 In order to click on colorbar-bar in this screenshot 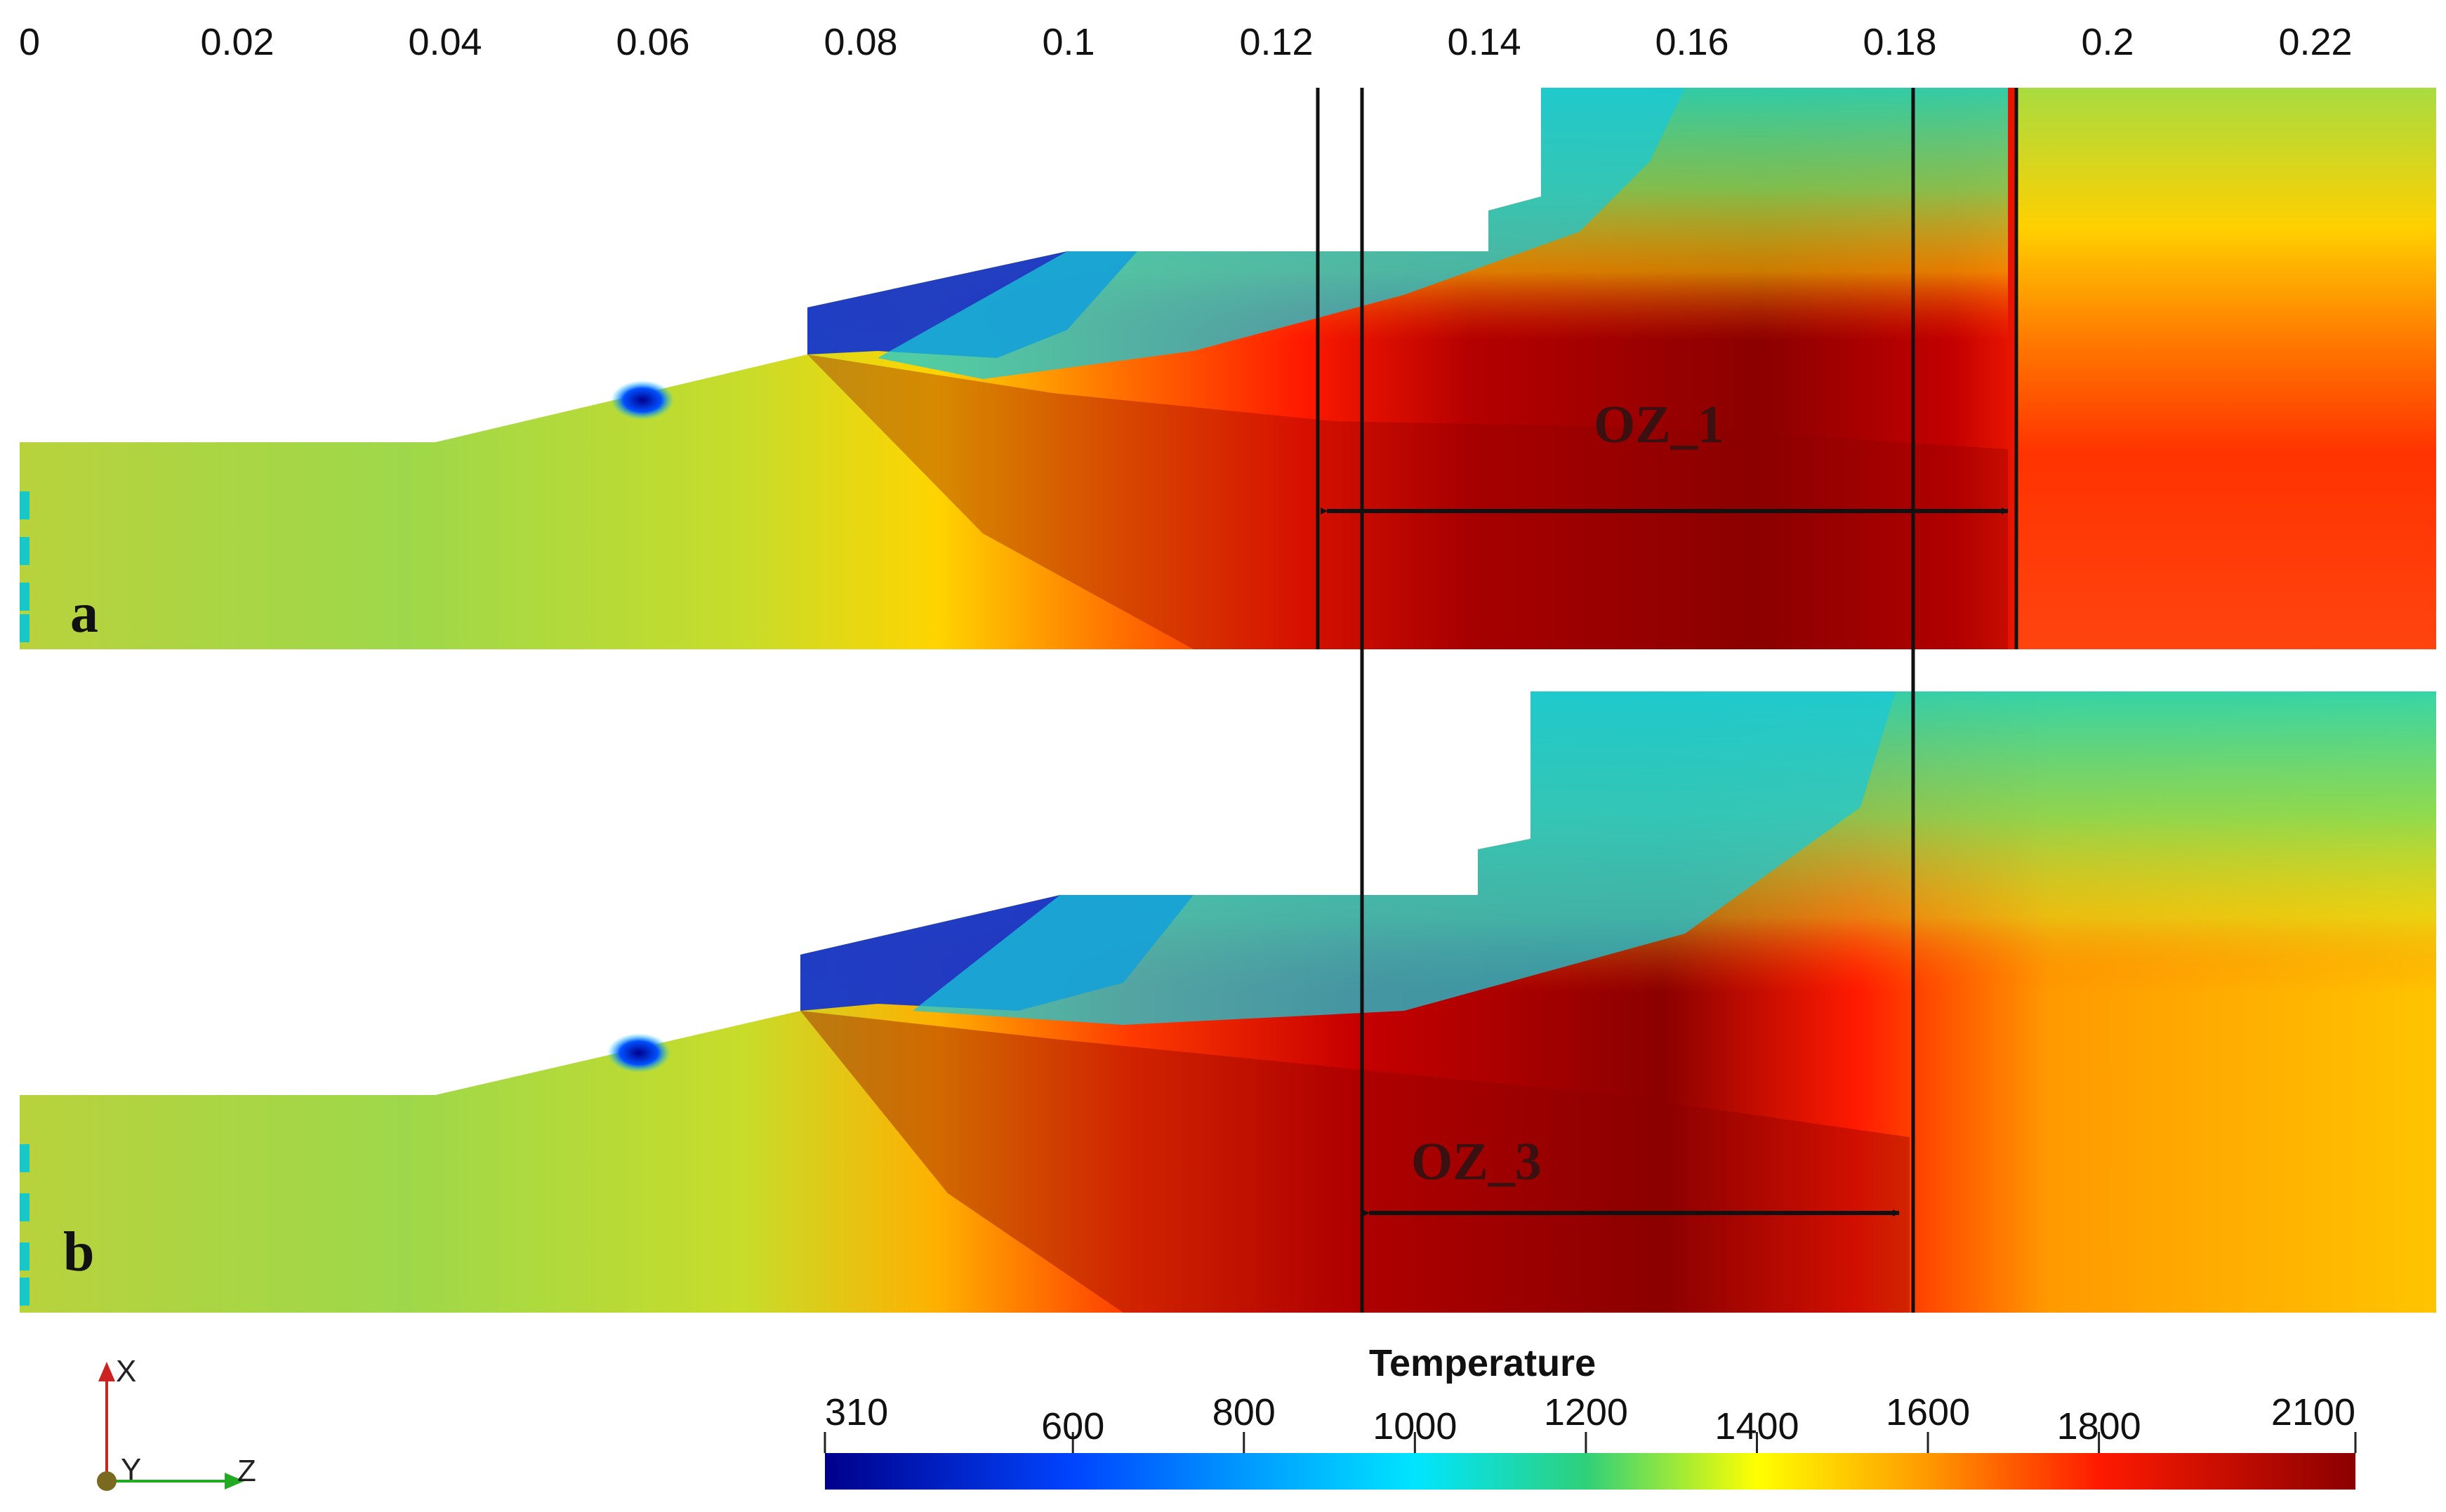, I will do `click(1590, 1471)`.